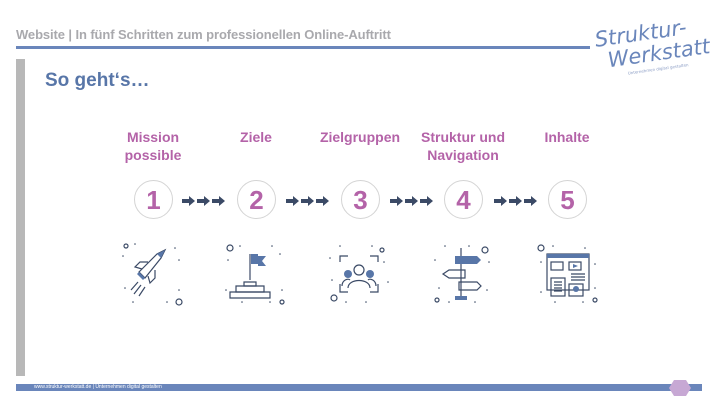  Describe the element at coordinates (567, 273) in the screenshot. I see `content-icon` at that location.